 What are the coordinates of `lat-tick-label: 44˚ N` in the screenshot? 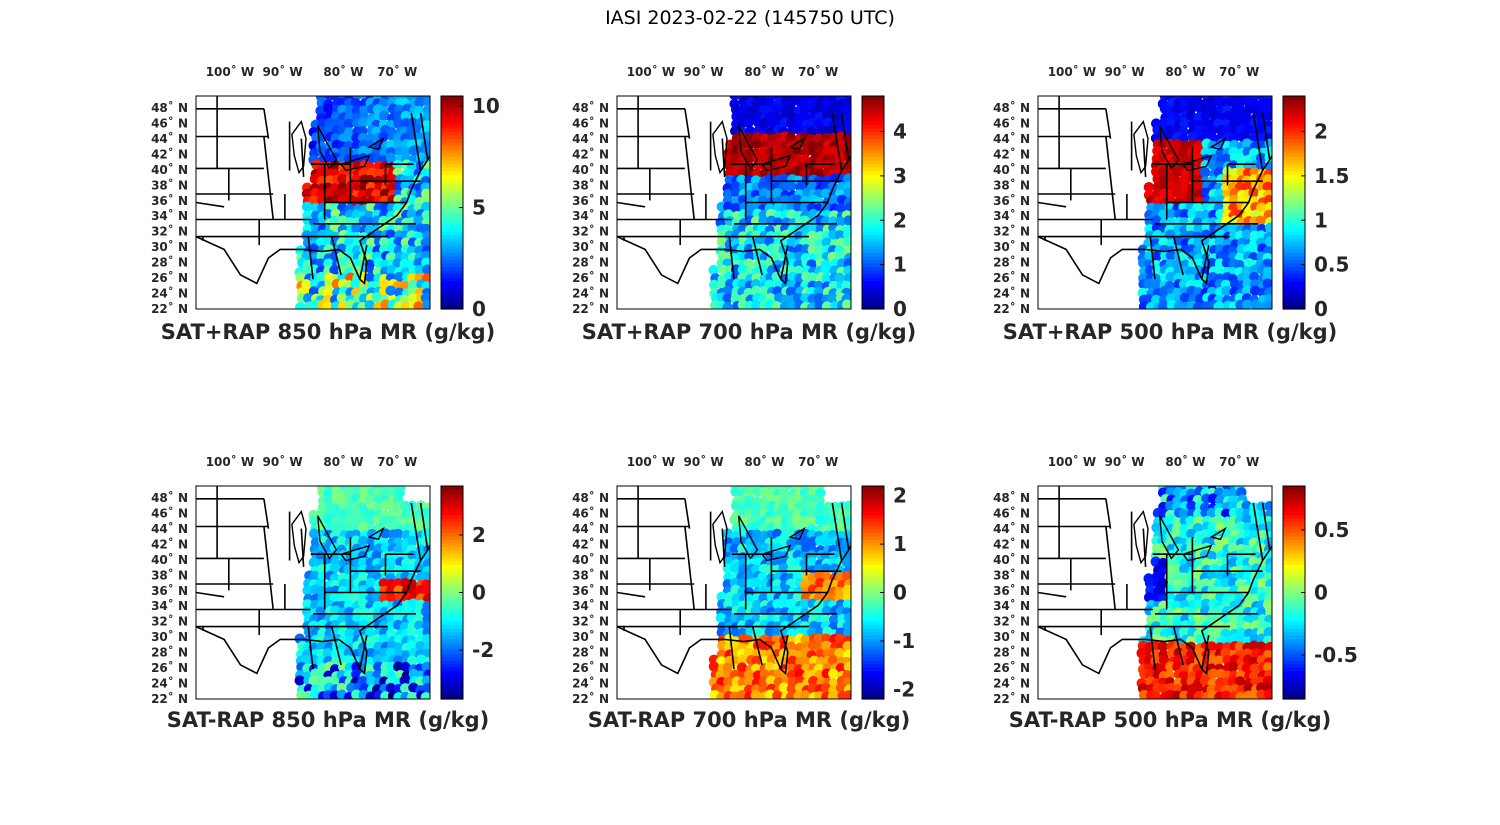 It's located at (169, 138).